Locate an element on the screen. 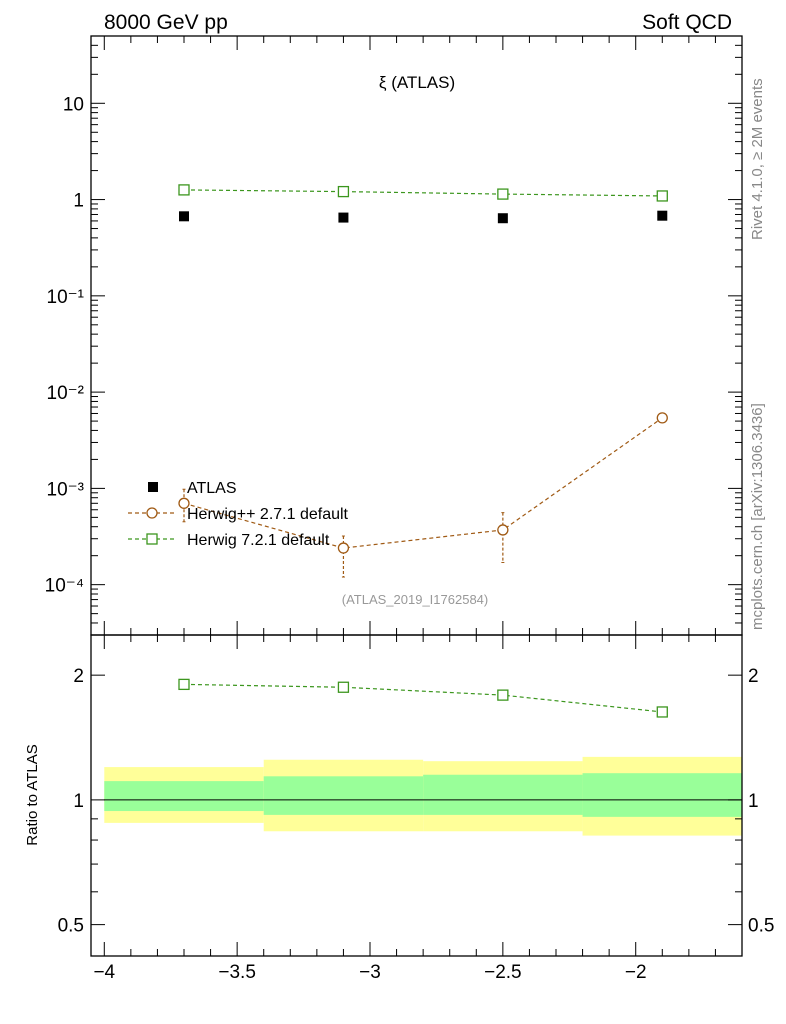 This screenshot has height=1024, width=786. ratio-ytick-label: 1 is located at coordinates (78, 801).